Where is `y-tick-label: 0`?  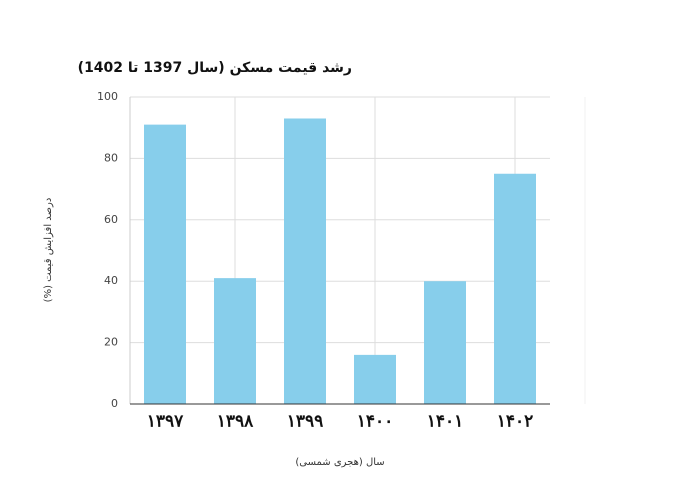 y-tick-label: 0 is located at coordinates (114, 403).